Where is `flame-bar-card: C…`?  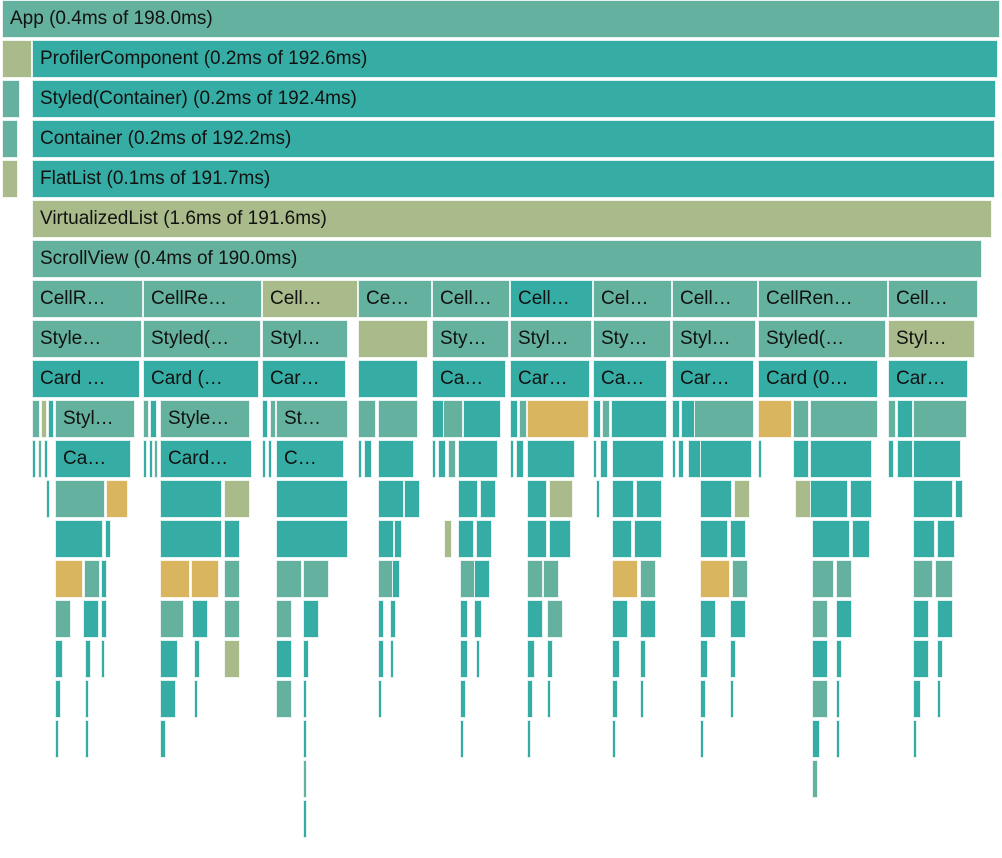
flame-bar-card: C… is located at coordinates (310, 459).